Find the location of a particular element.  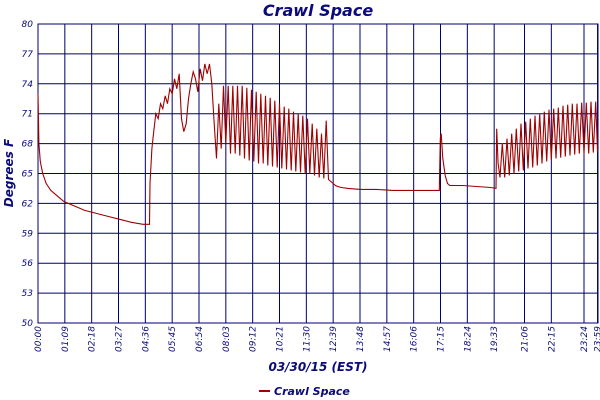

x-tick-label: 10:21 is located at coordinates (281, 339).